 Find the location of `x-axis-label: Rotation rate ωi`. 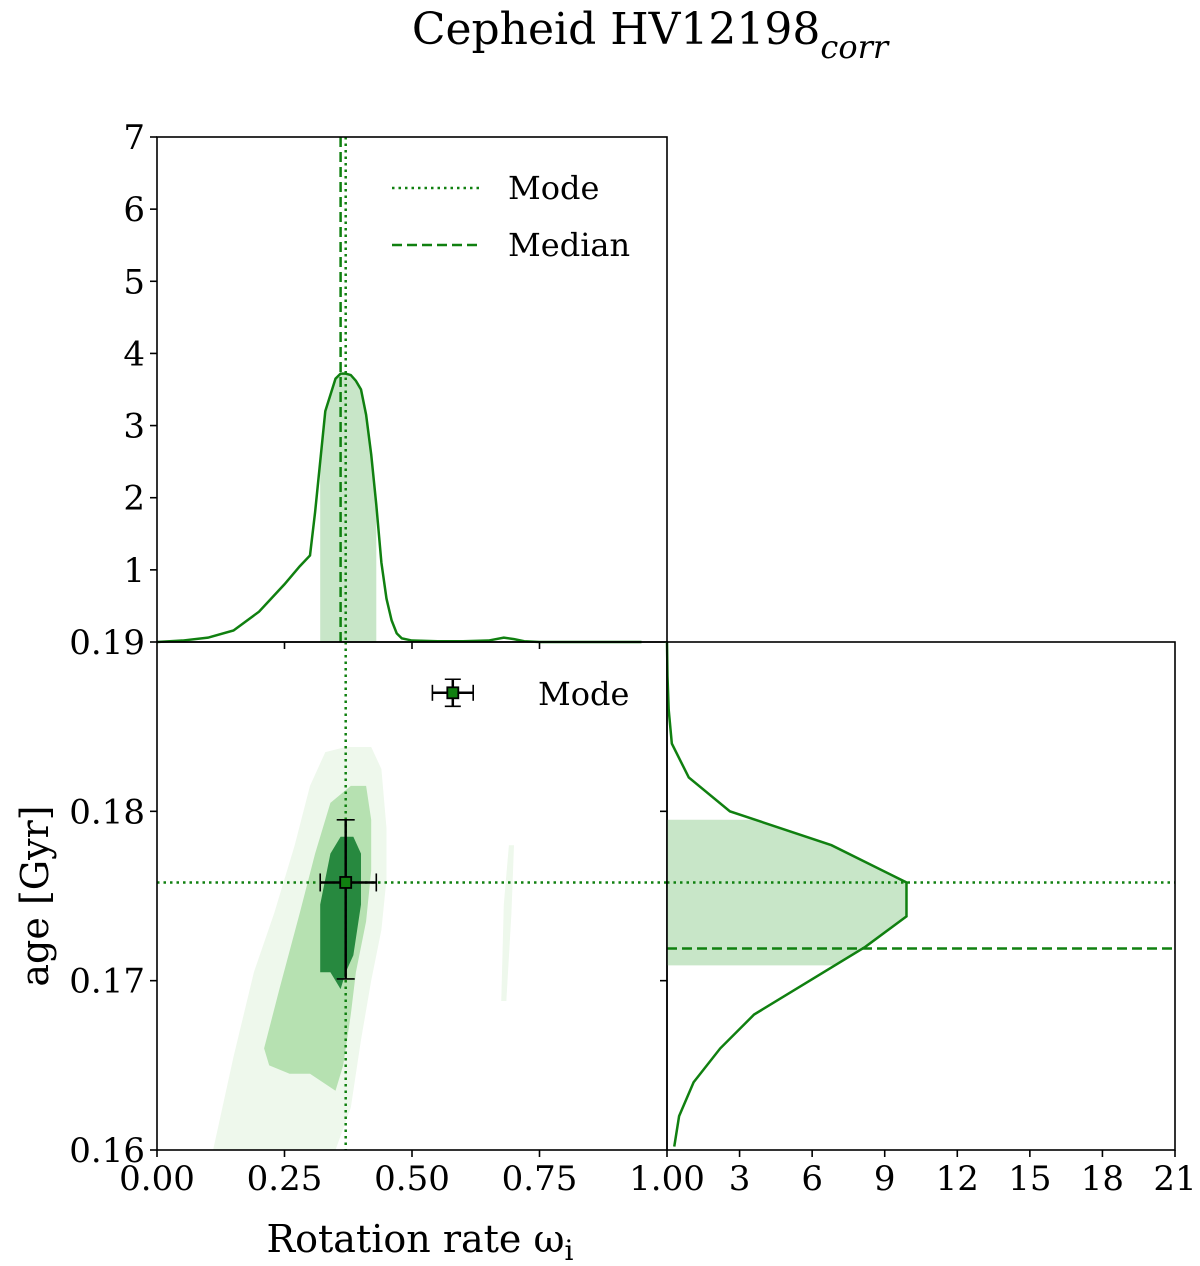

x-axis-label: Rotation rate ωi is located at coordinates (420, 1241).